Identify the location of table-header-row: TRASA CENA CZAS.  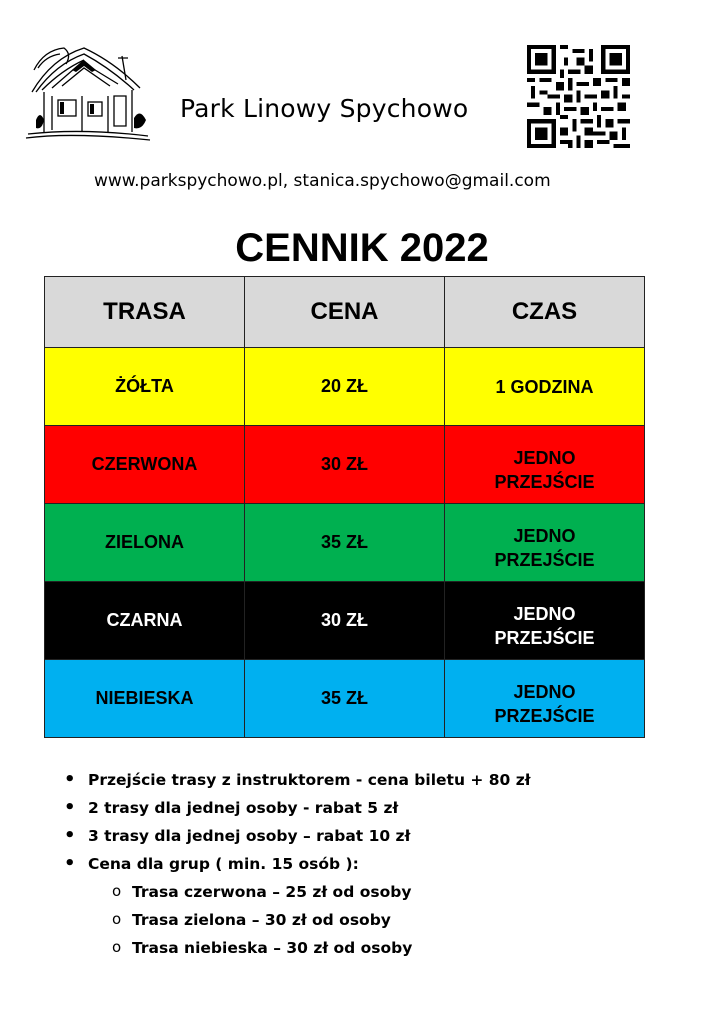
(344, 312).